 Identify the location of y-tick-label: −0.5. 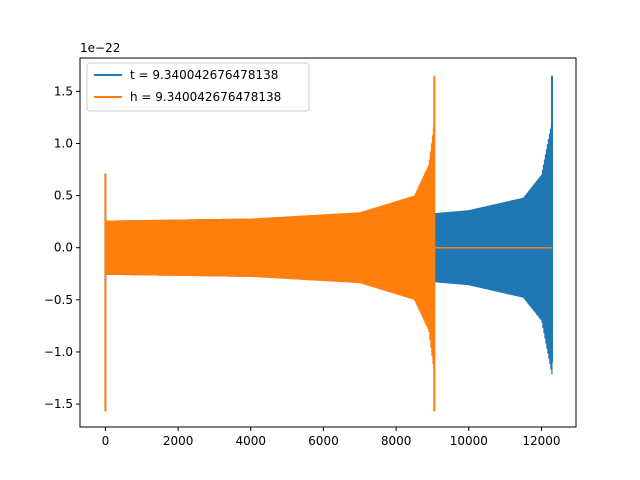
(58, 300).